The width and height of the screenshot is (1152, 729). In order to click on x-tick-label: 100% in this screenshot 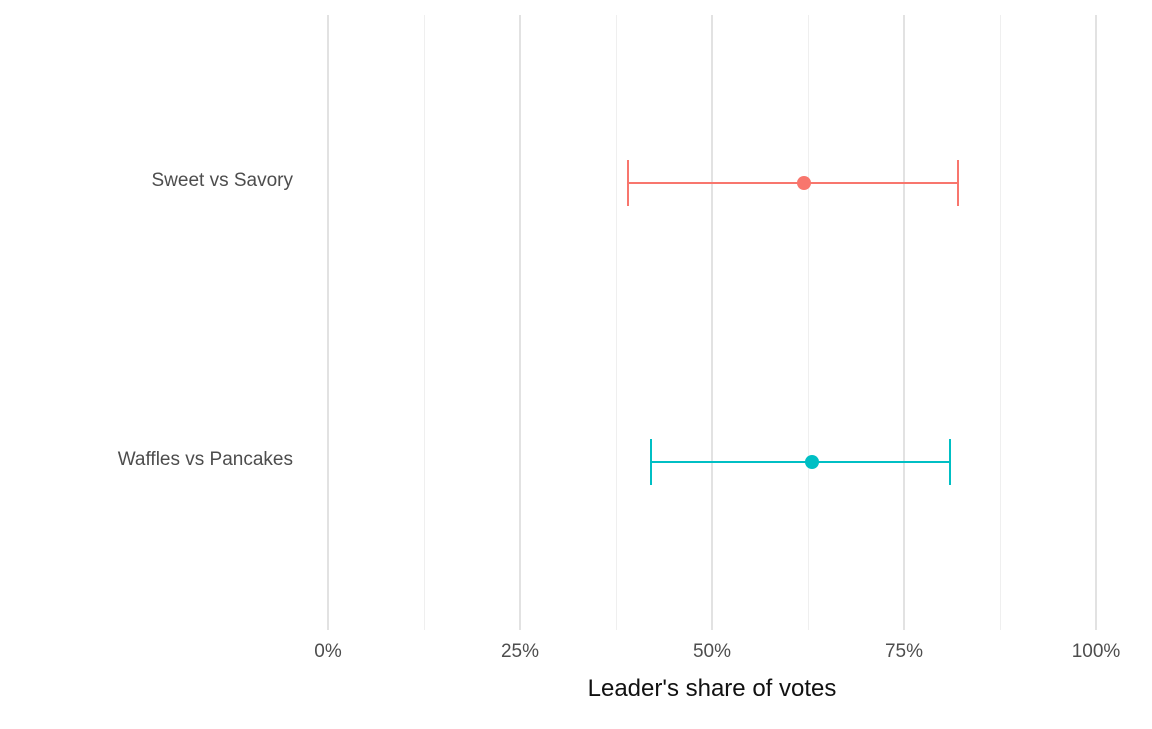, I will do `click(1096, 651)`.